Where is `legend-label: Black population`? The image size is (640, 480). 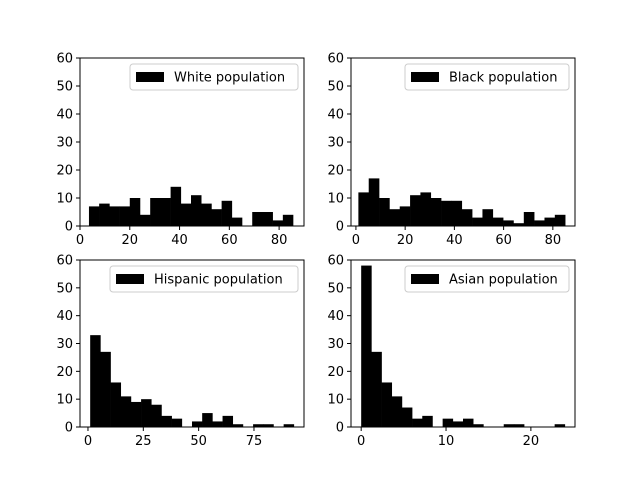 legend-label: Black population is located at coordinates (503, 78).